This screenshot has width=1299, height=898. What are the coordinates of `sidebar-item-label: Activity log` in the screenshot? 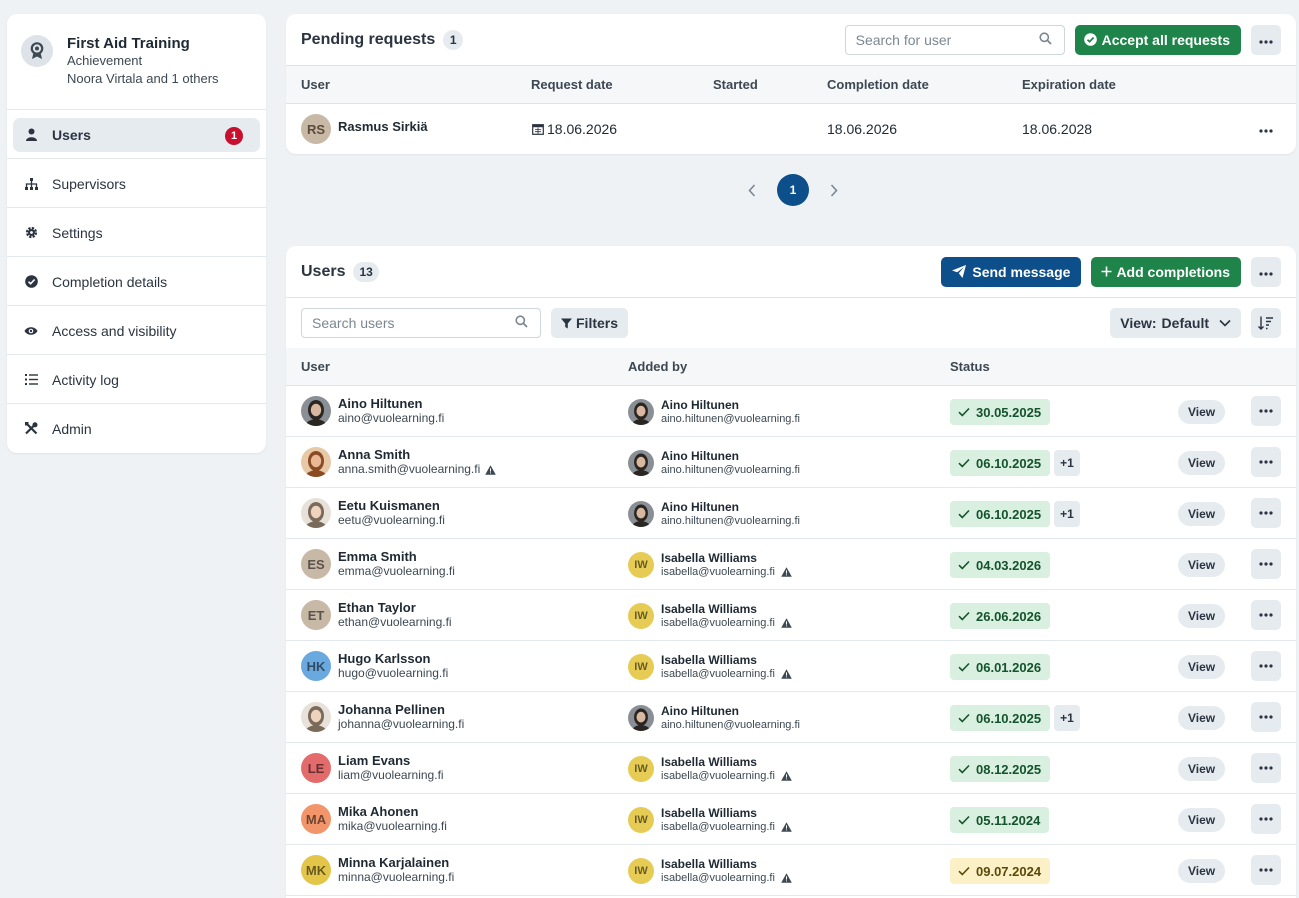 It's located at (85, 379).